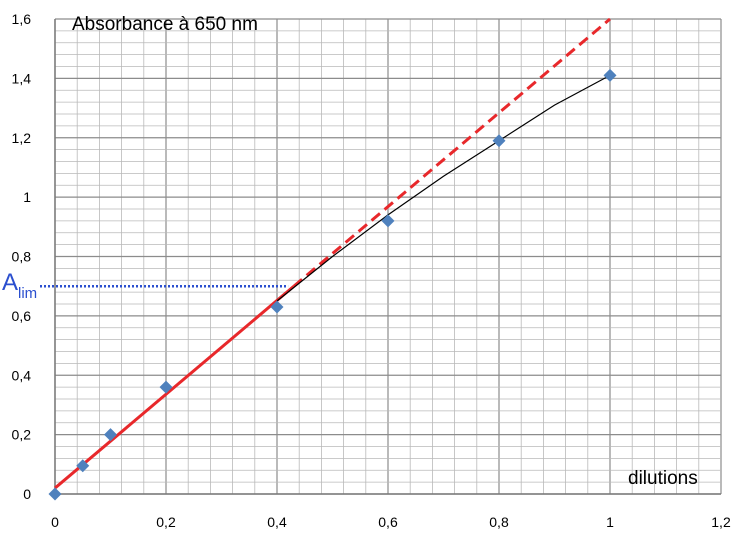  What do you see at coordinates (610, 522) in the screenshot?
I see `x-tick-label: 1` at bounding box center [610, 522].